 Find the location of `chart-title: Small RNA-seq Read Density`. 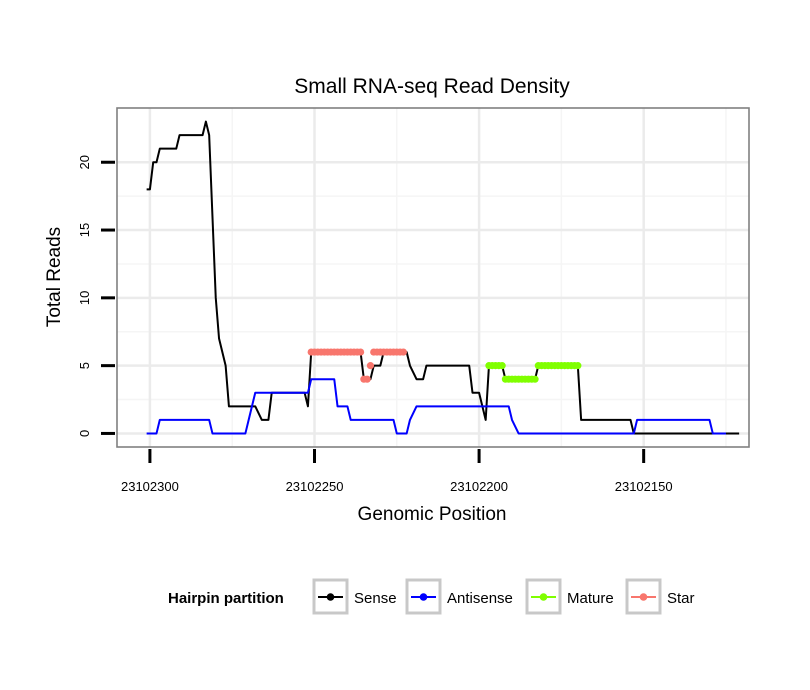

chart-title: Small RNA-seq Read Density is located at coordinates (432, 86).